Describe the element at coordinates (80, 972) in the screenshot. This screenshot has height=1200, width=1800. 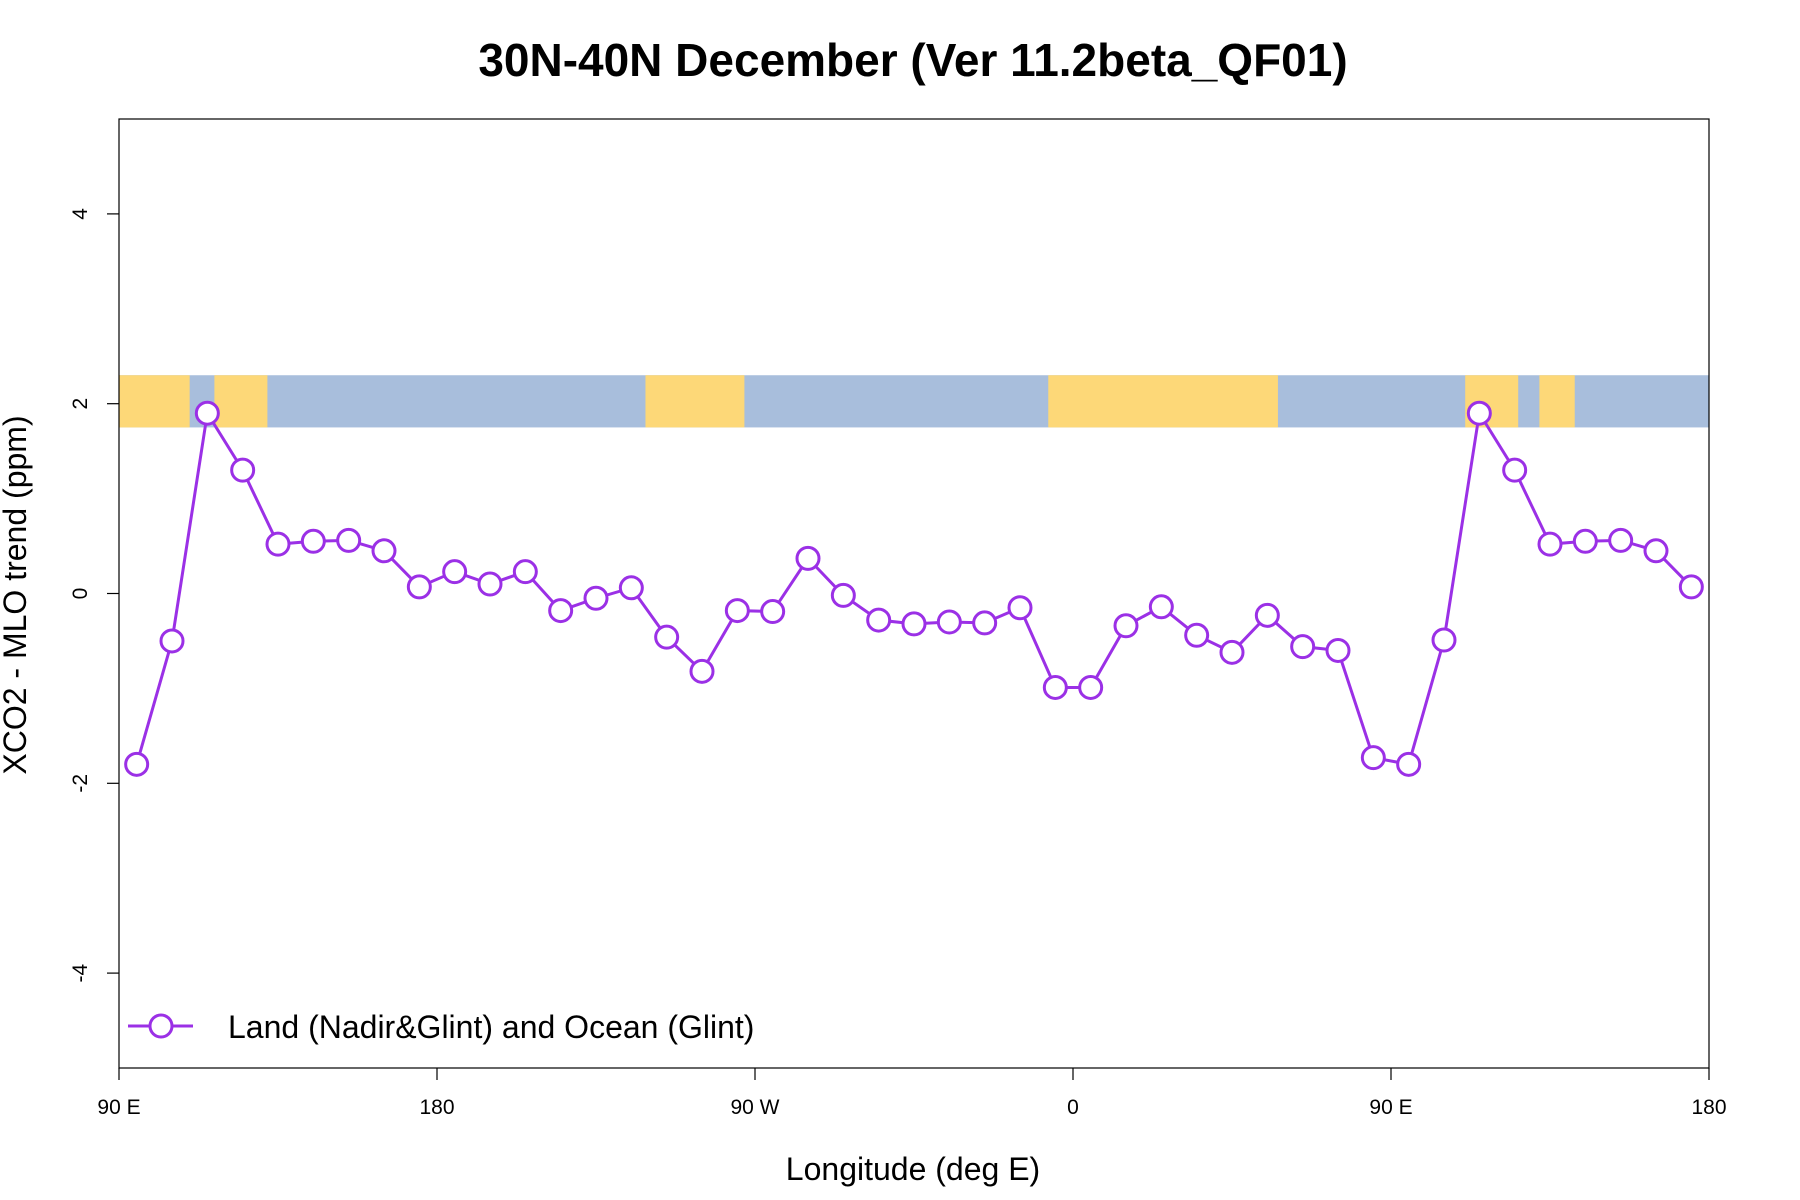
I see `y-tick-label: -4` at that location.